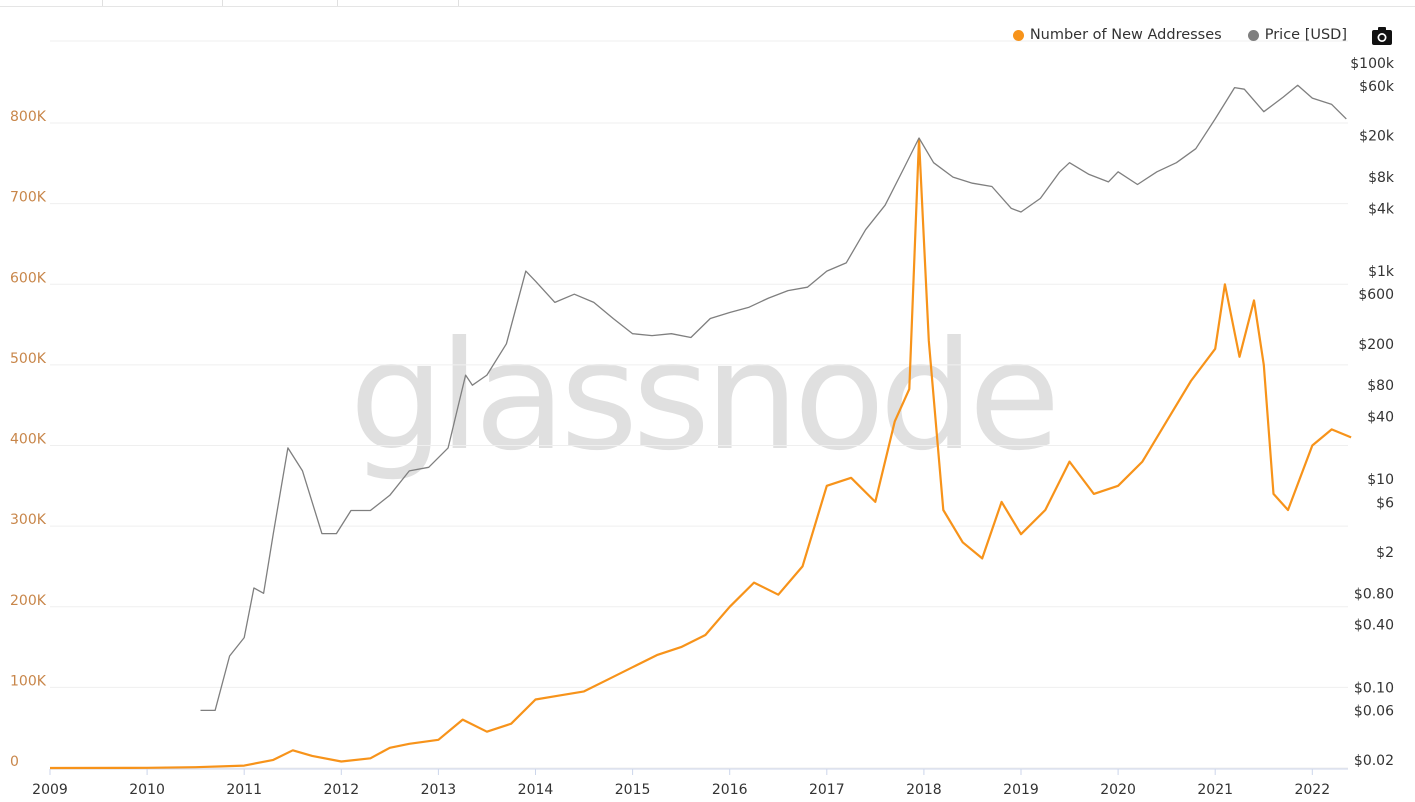 This screenshot has height=802, width=1415. I want to click on right-tick-label: $4k, so click(1381, 209).